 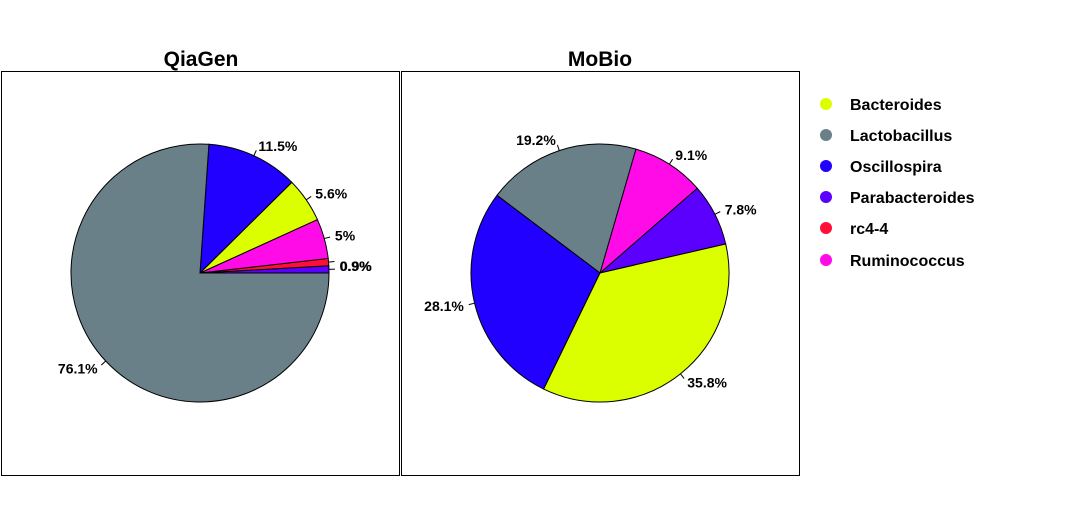 I want to click on legend-item-ruminococcus: Ruminococcus, so click(x=892, y=261).